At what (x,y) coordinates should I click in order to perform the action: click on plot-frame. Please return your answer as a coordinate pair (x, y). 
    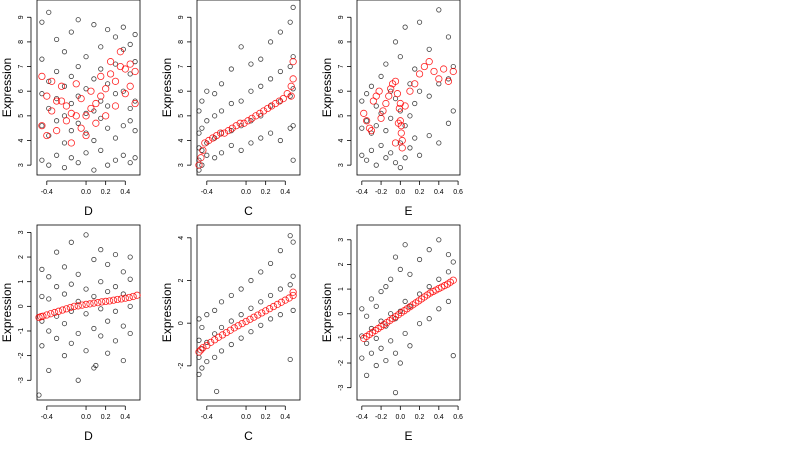
    Looking at the image, I should click on (88, 312).